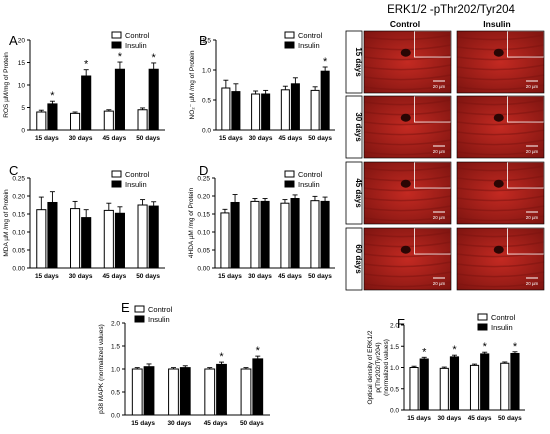  I want to click on y-tick-label: 1.5, so click(394, 347).